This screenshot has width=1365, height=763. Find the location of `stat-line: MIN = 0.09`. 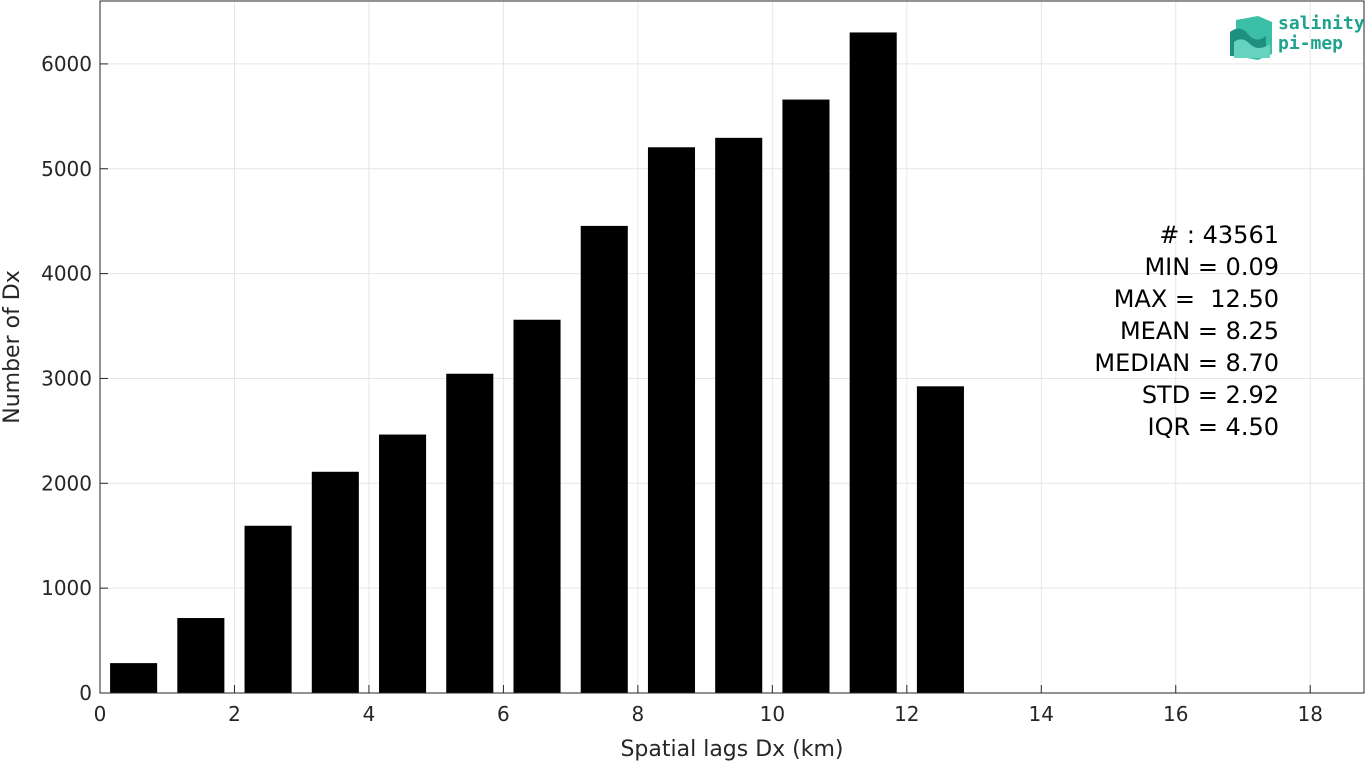

stat-line: MIN = 0.09 is located at coordinates (1211, 267).